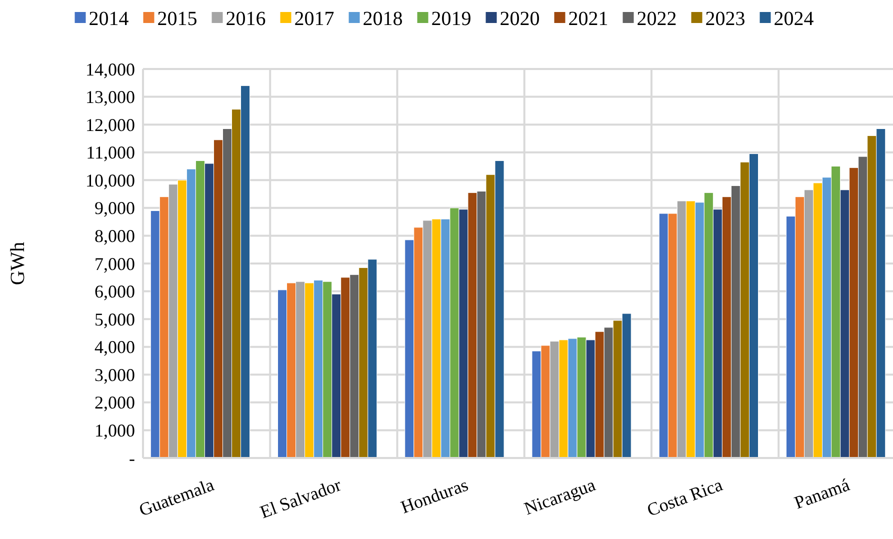 This screenshot has width=893, height=539. Describe the element at coordinates (110, 152) in the screenshot. I see `y-tick-label: 11,000` at that location.